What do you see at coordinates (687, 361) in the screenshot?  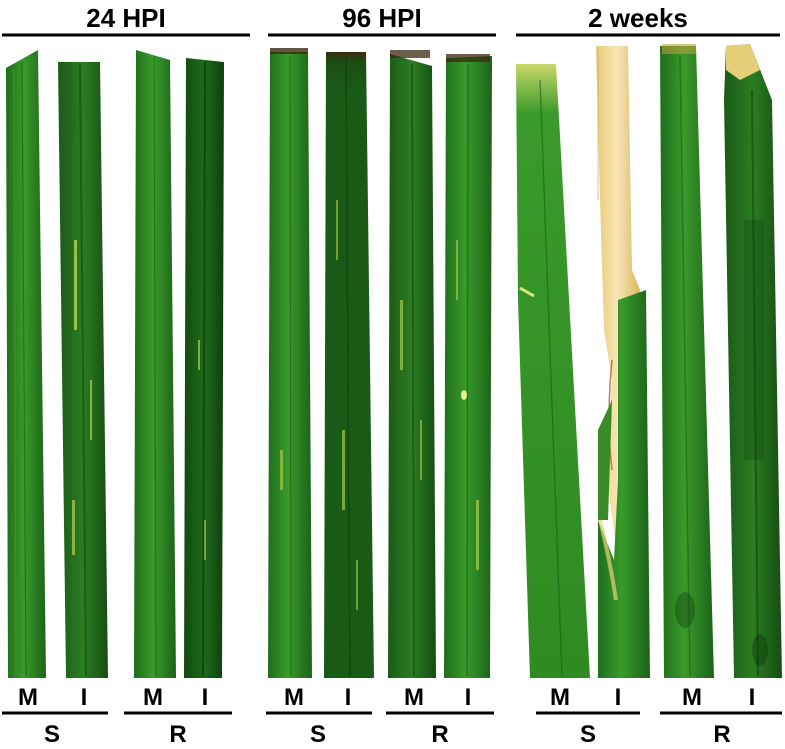 I see `leaf-r-mock-2weeks` at bounding box center [687, 361].